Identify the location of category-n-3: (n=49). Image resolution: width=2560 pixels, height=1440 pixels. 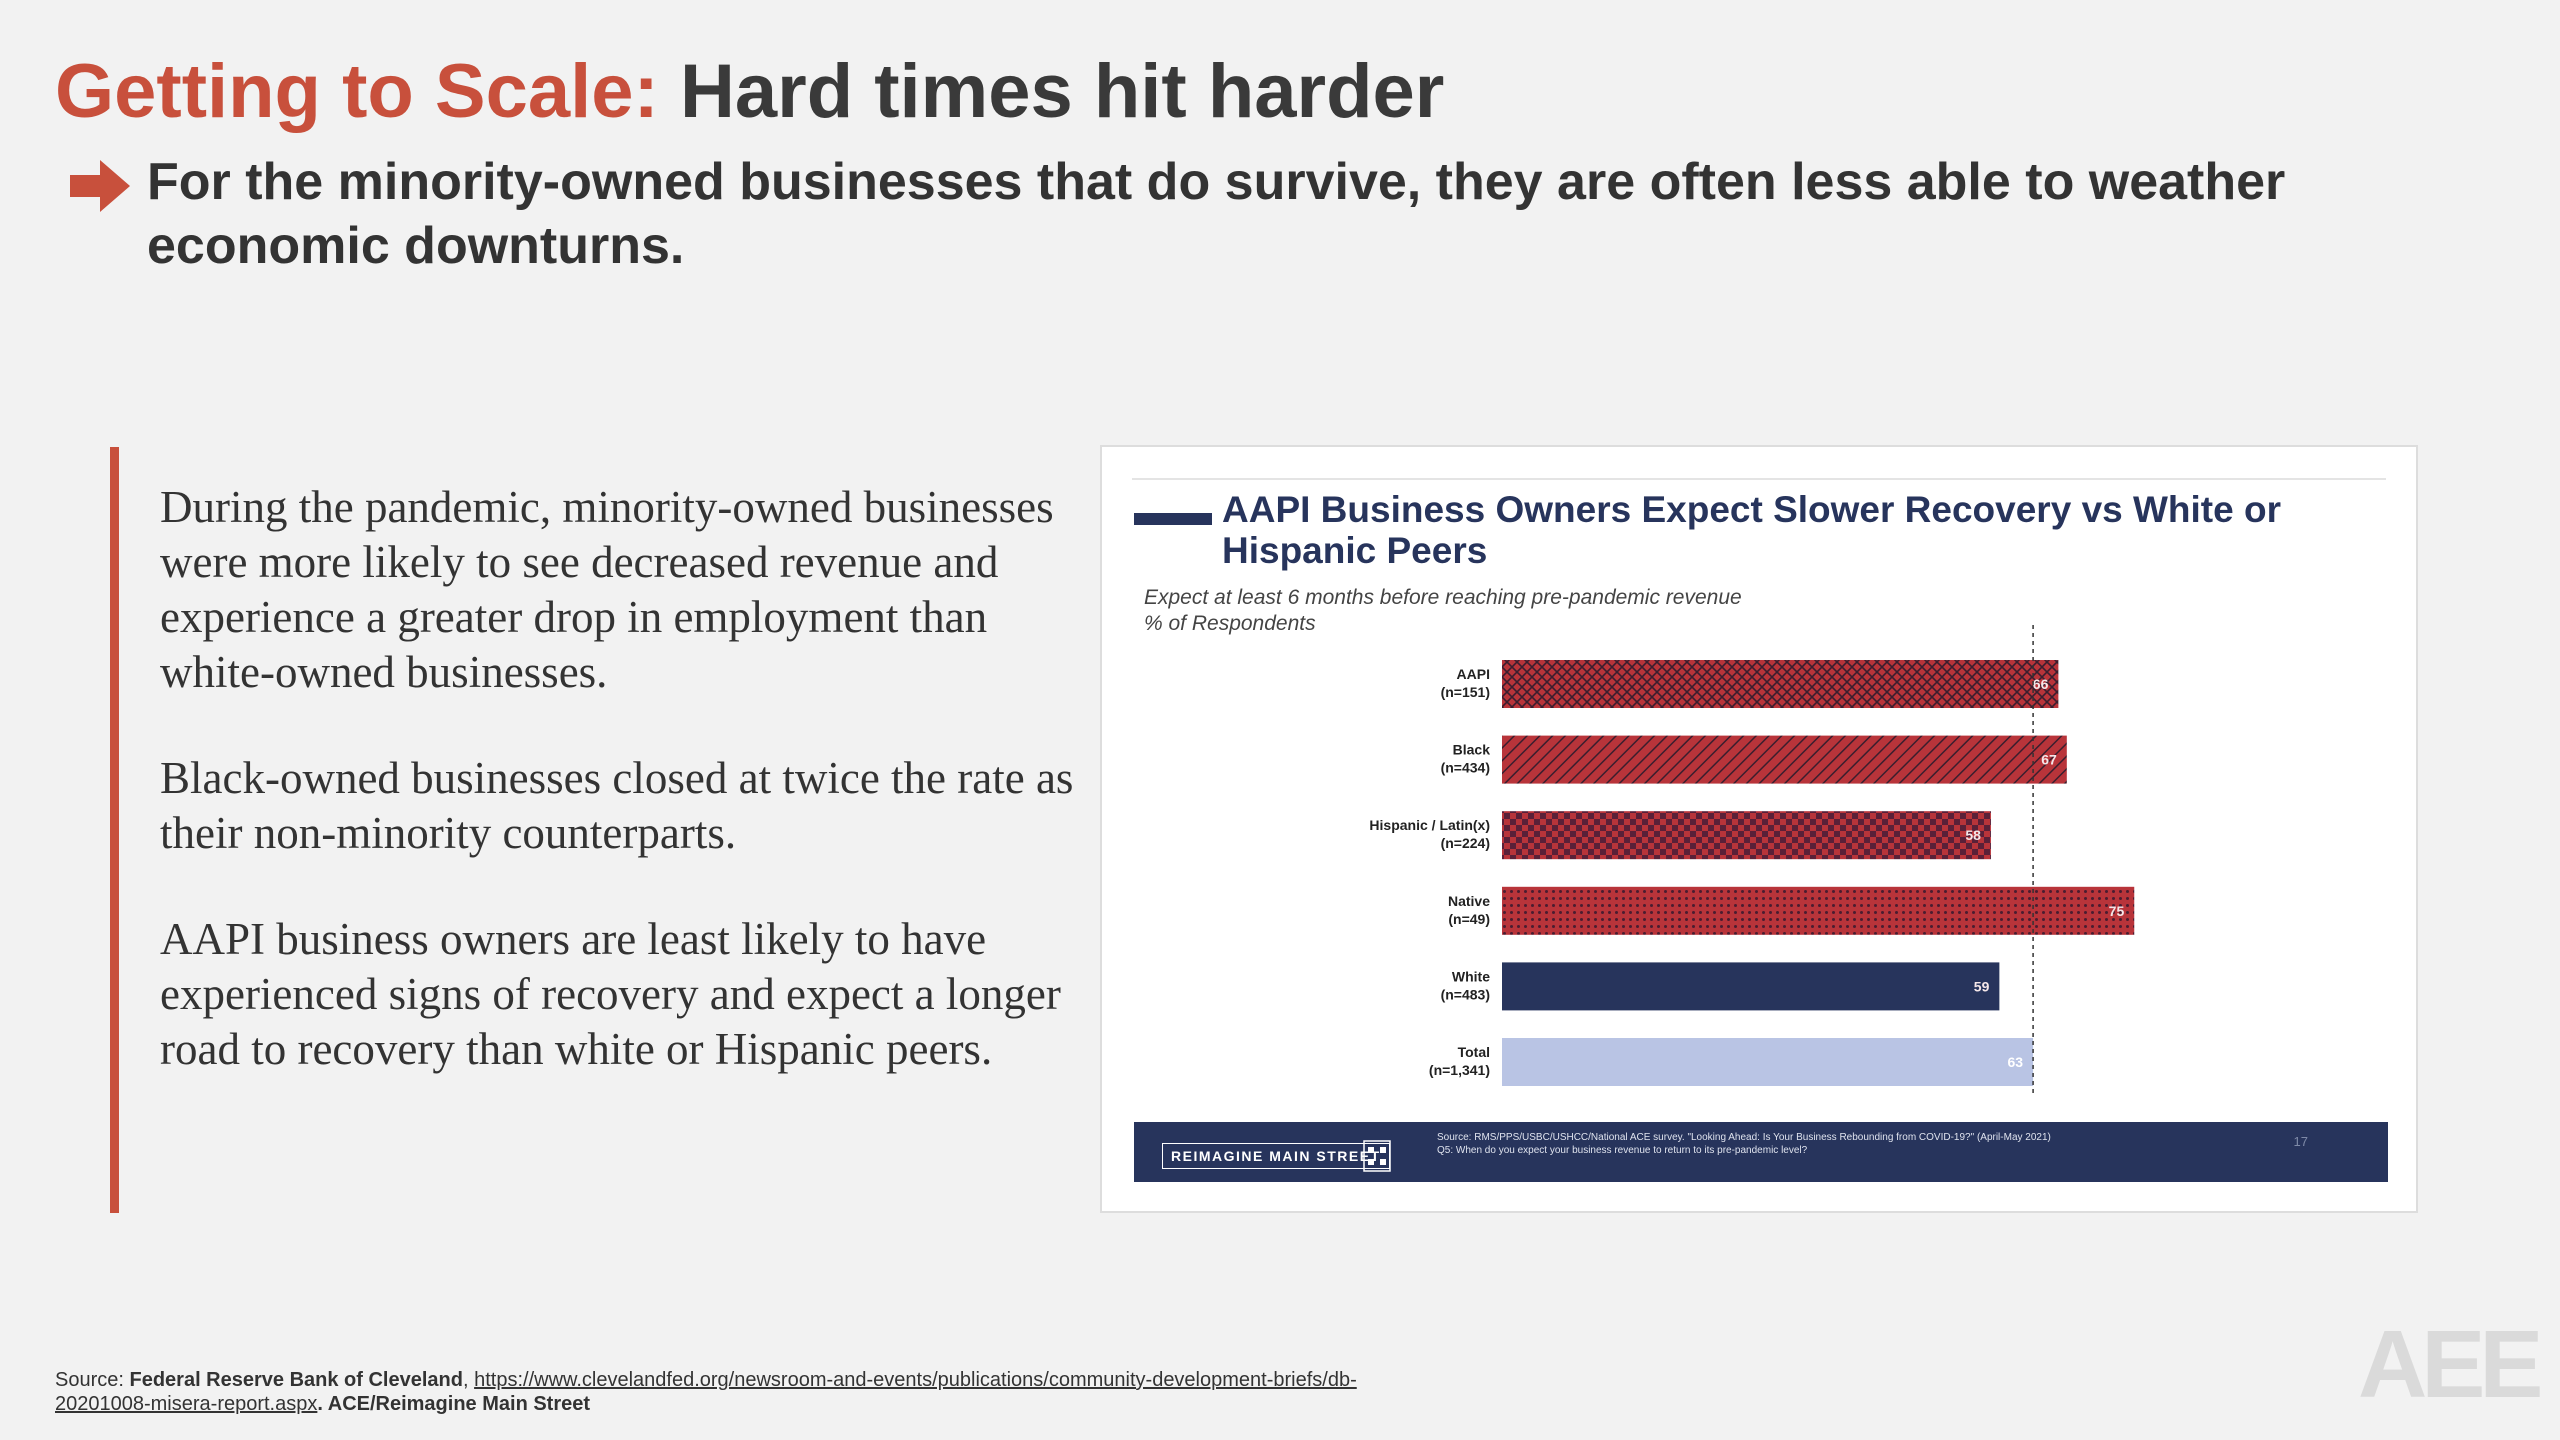
(1469, 919).